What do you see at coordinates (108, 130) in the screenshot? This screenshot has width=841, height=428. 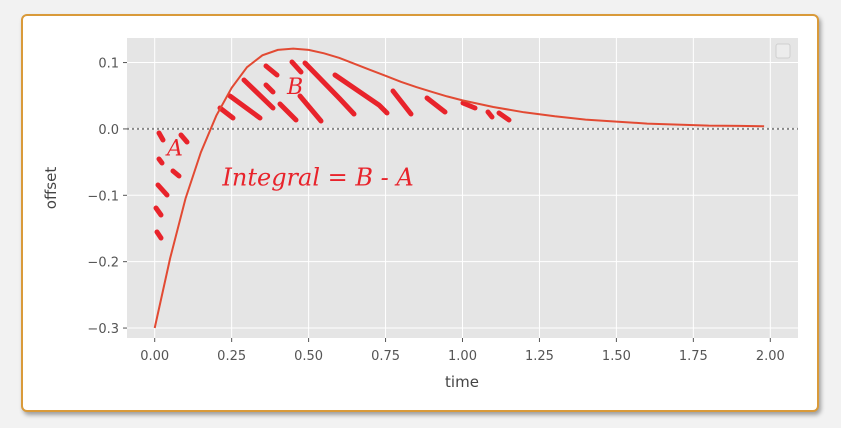 I see `y-tick-label: 0.0` at bounding box center [108, 130].